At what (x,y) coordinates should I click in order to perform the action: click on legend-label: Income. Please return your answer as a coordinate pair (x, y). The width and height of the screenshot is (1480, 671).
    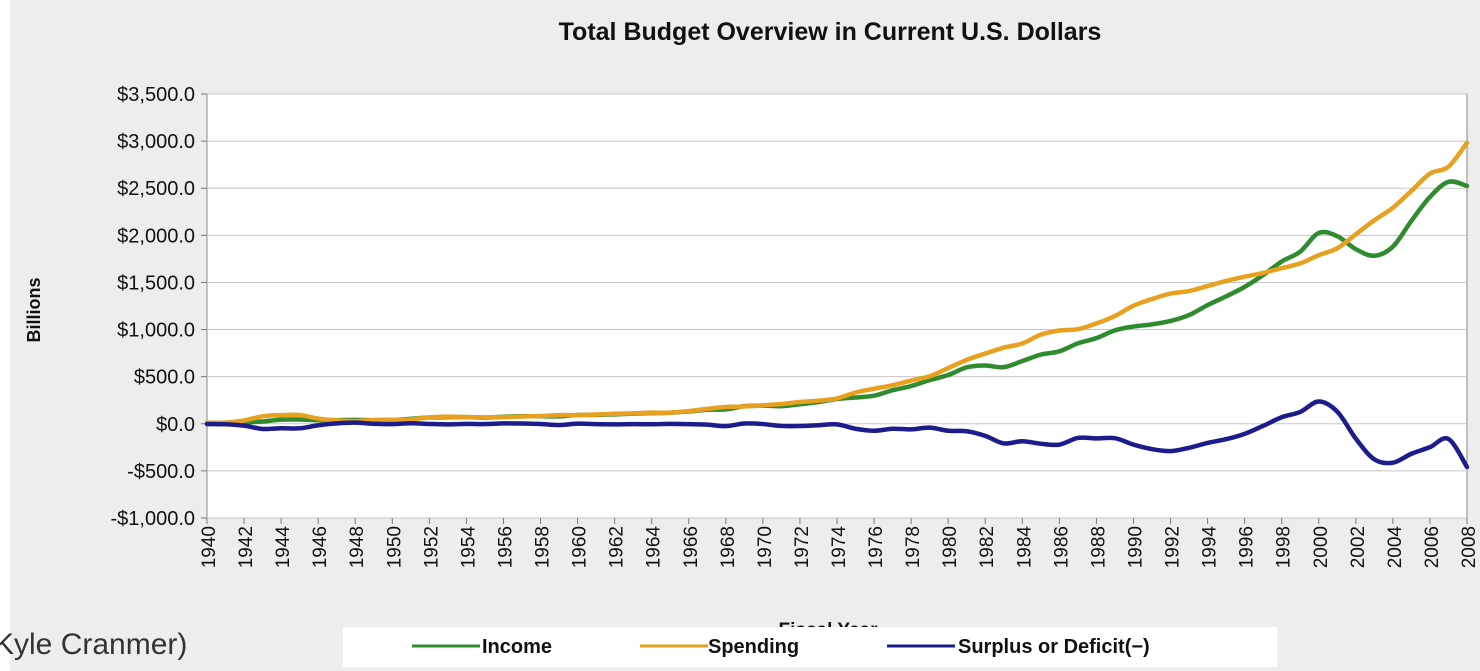
    Looking at the image, I should click on (517, 647).